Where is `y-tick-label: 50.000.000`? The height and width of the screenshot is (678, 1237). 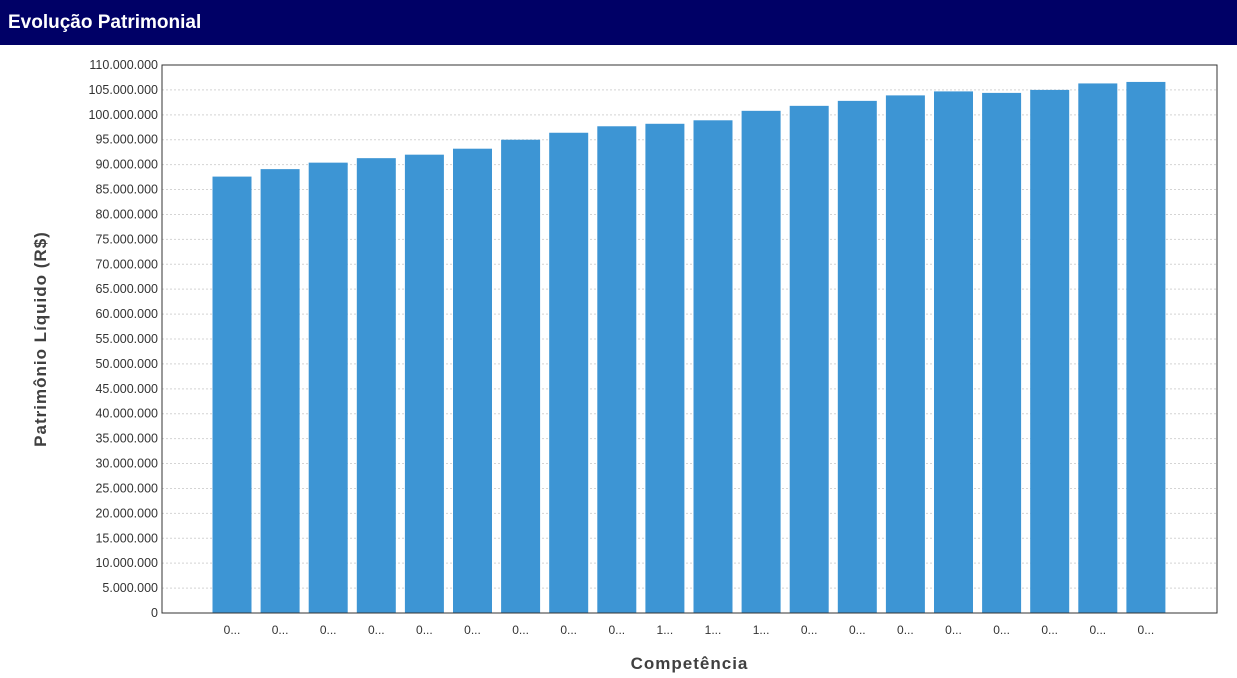 y-tick-label: 50.000.000 is located at coordinates (126, 364).